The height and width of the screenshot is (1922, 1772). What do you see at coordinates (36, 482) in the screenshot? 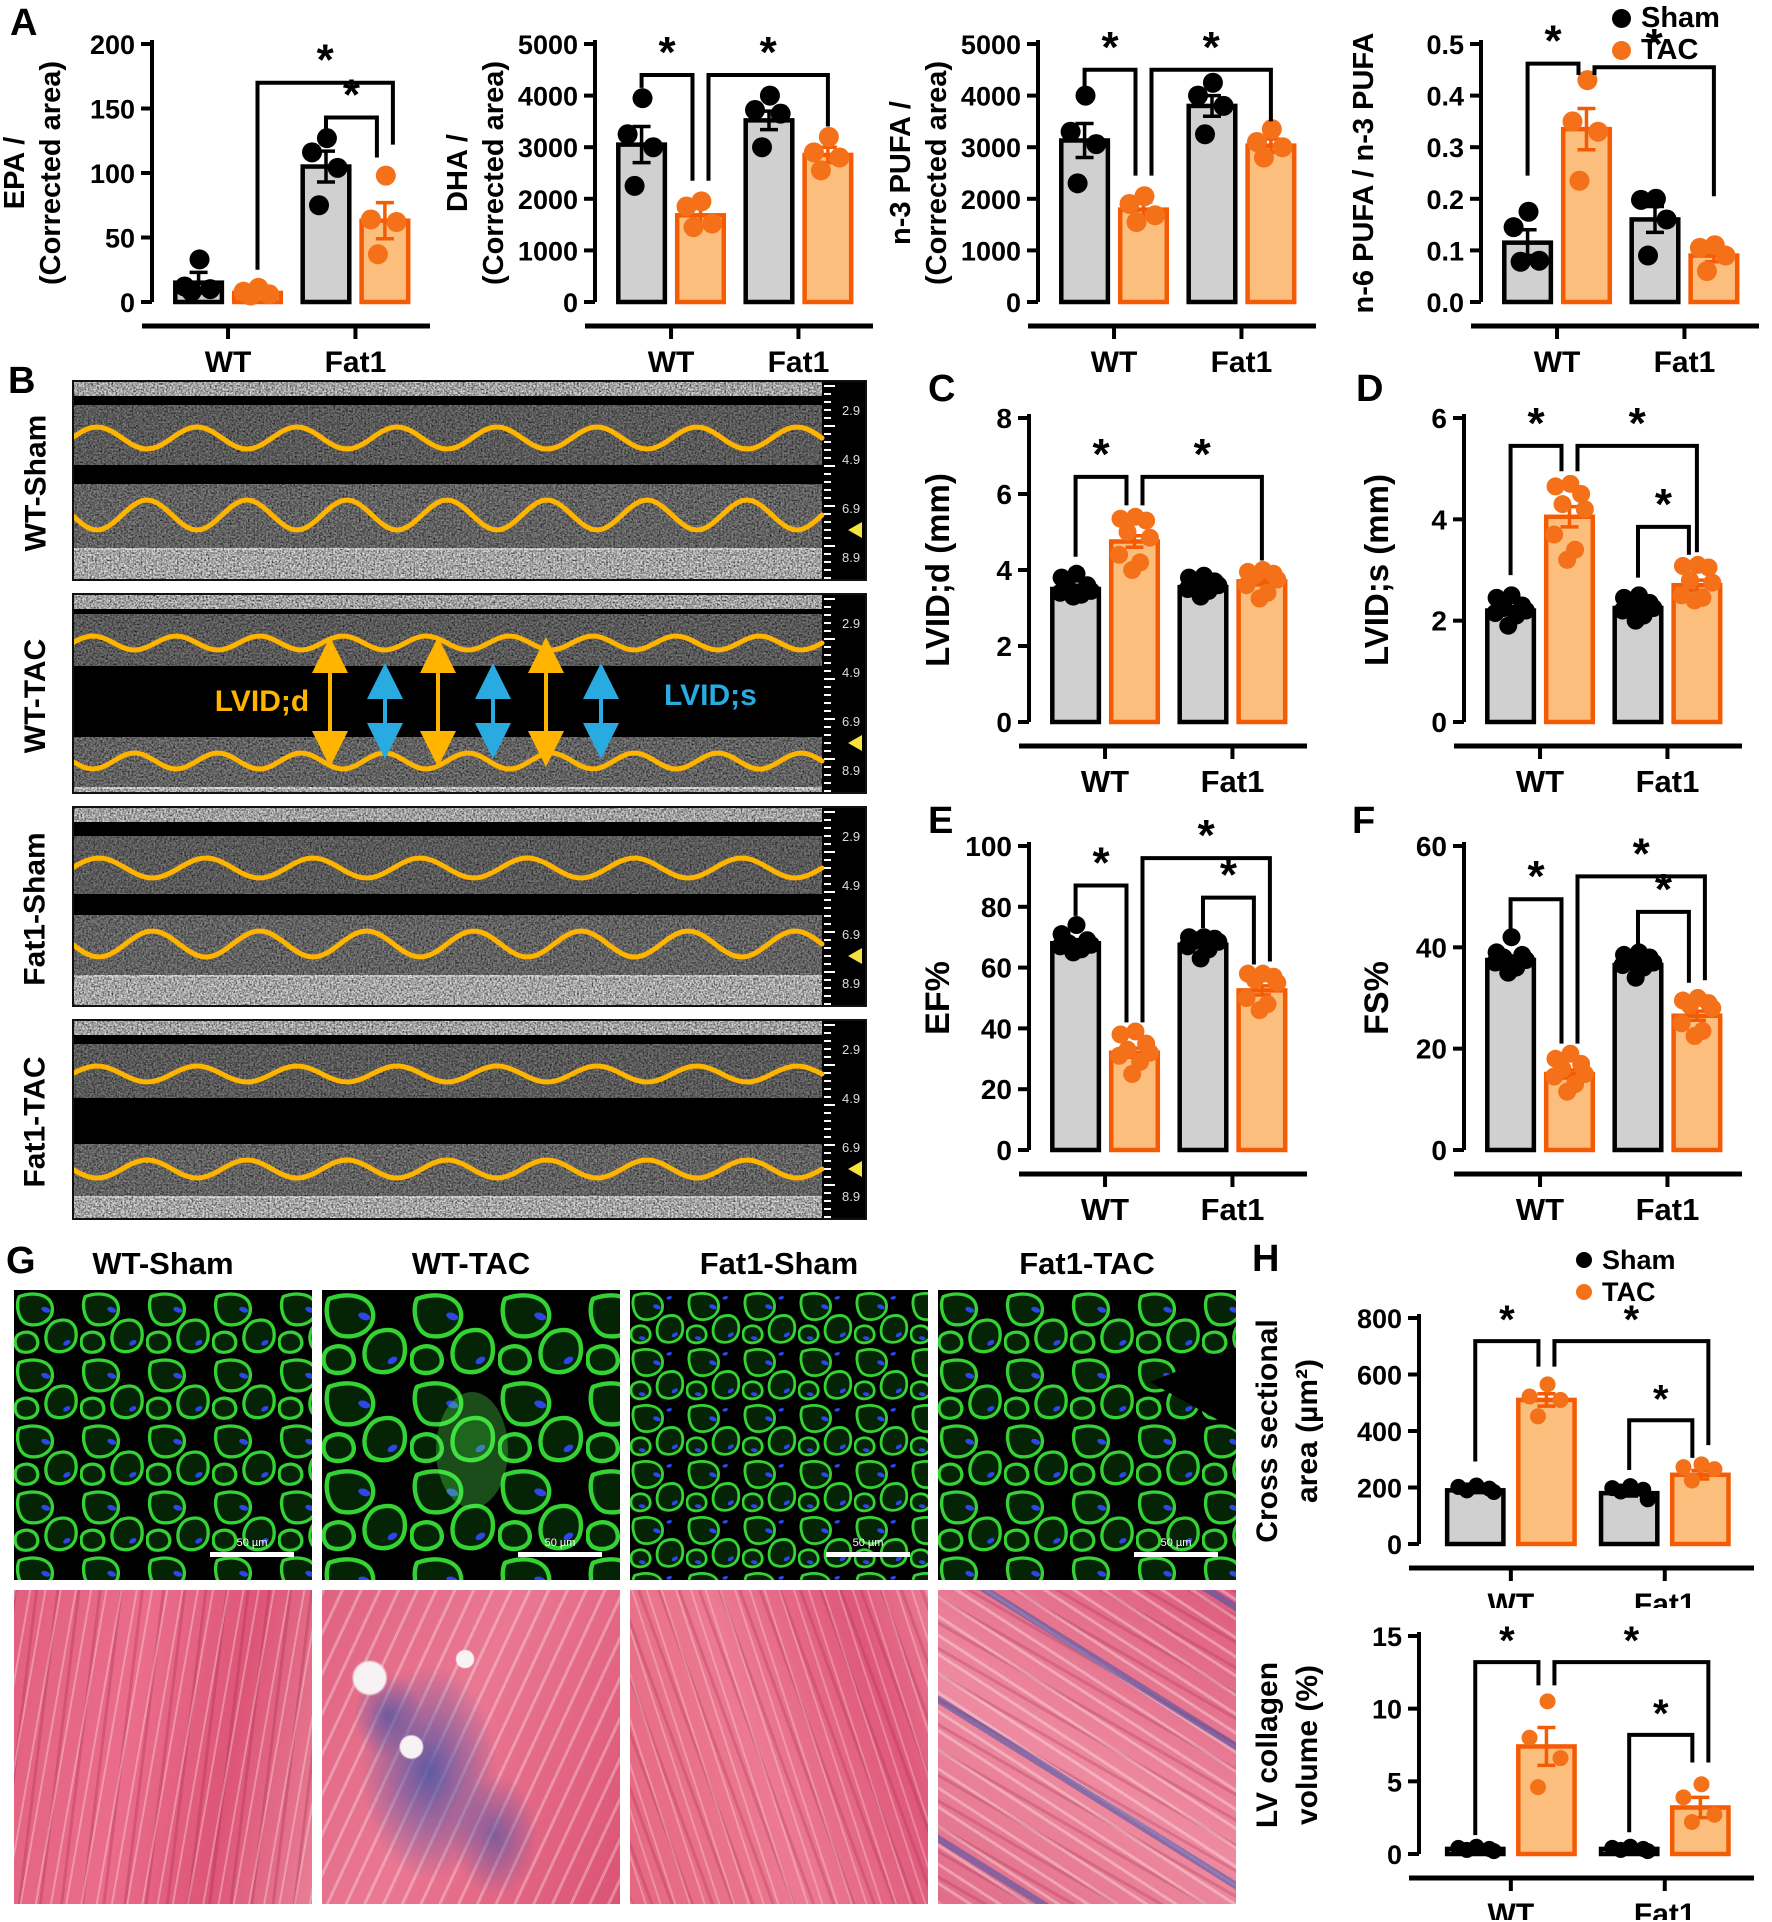
I see `echo-label-wt-sham: WT-Sham` at bounding box center [36, 482].